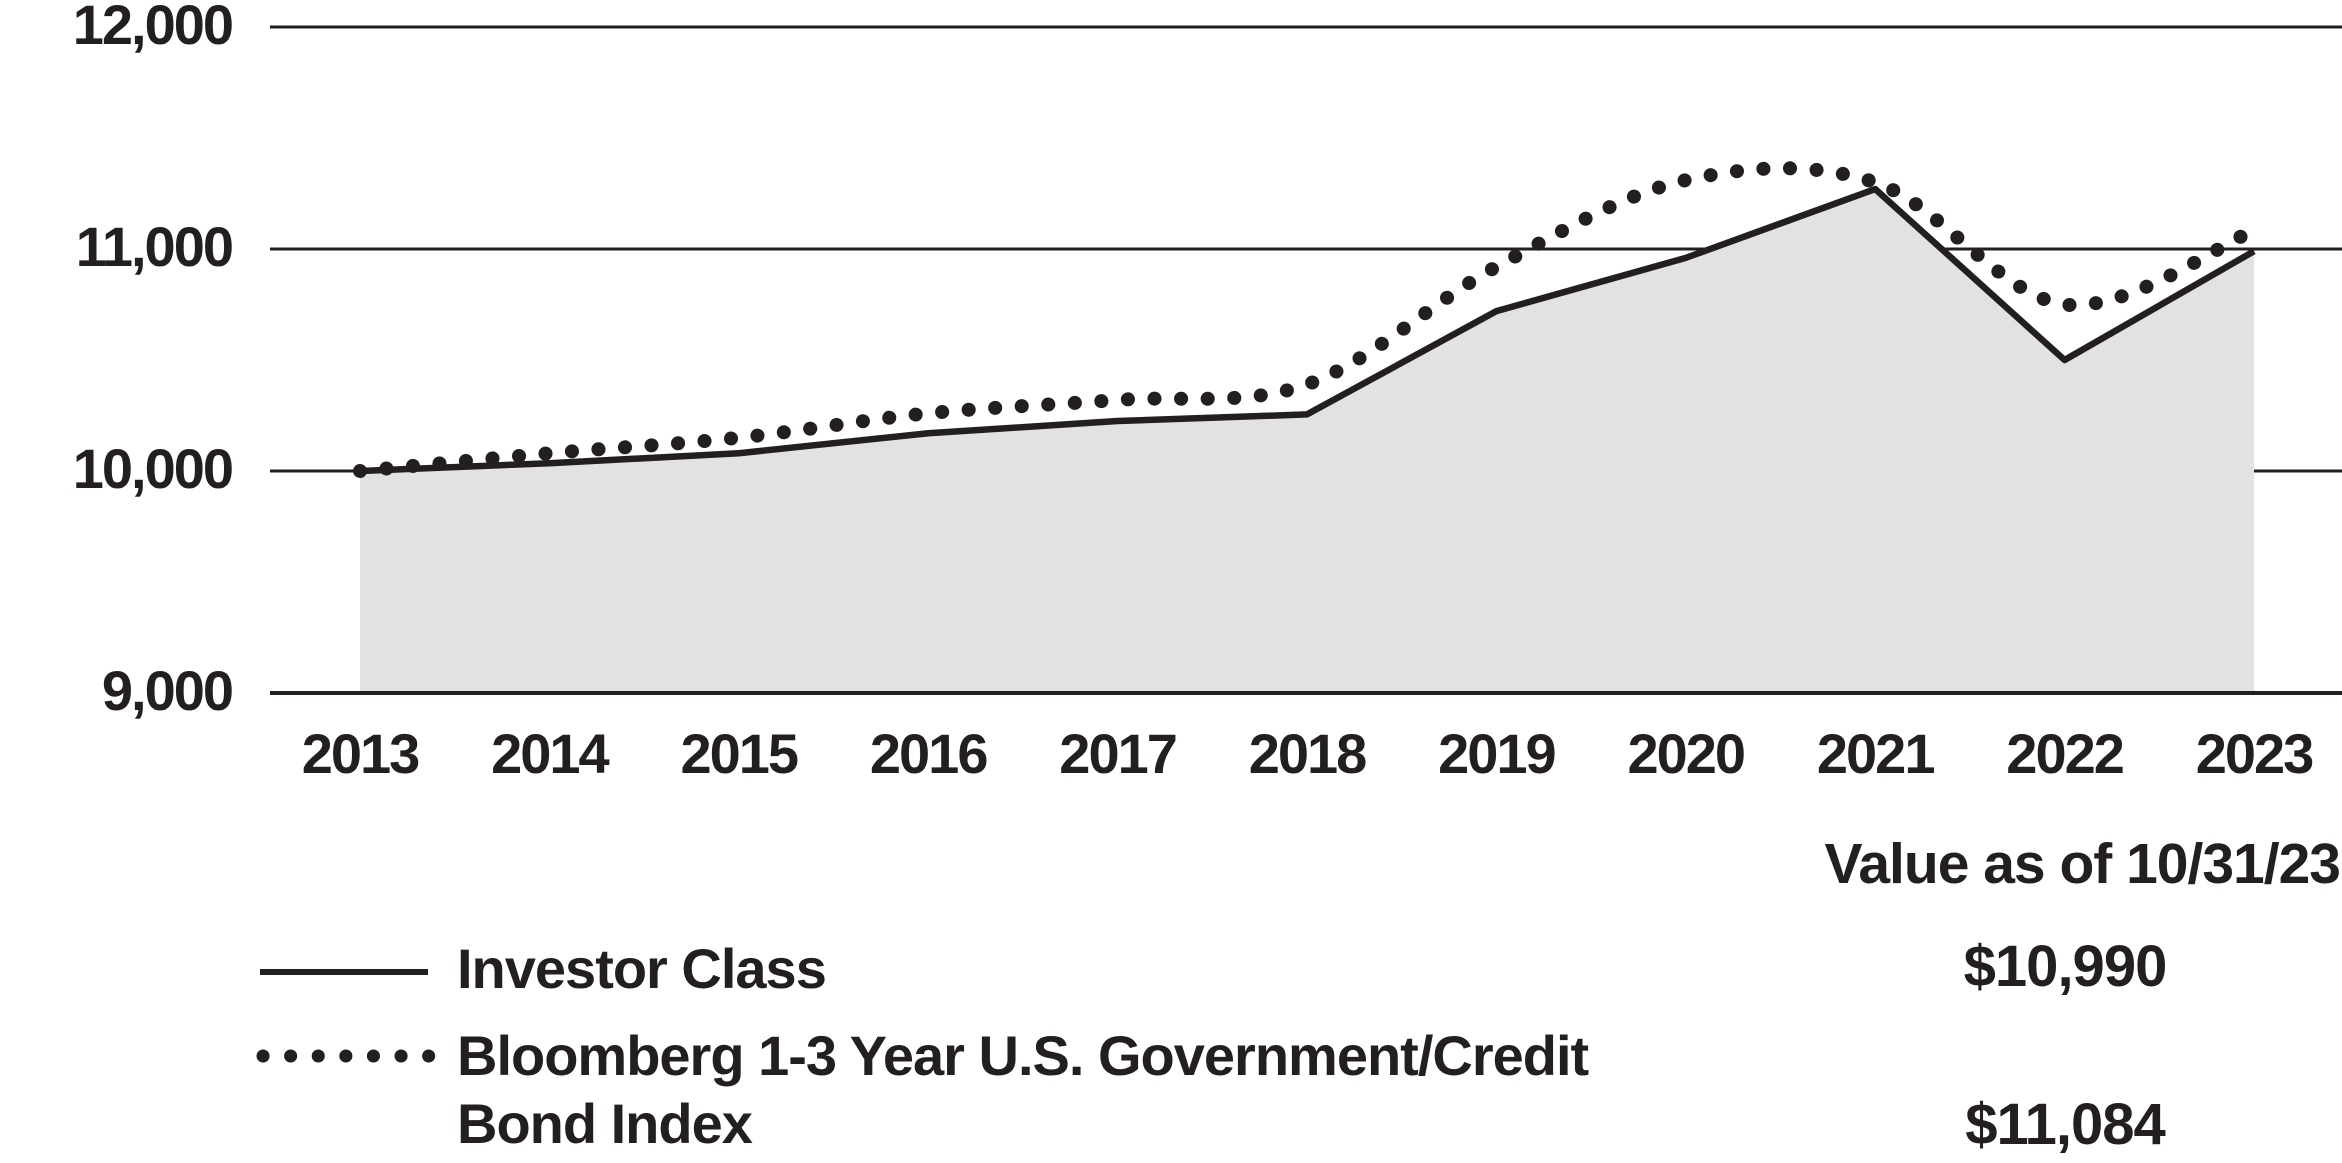 The width and height of the screenshot is (2342, 1163). I want to click on legend-label-investor-class: Investor Class, so click(642, 968).